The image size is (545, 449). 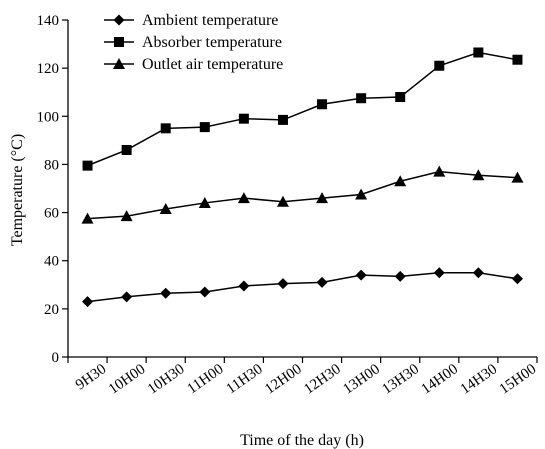 I want to click on y-tick-label: 20, so click(x=51, y=310).